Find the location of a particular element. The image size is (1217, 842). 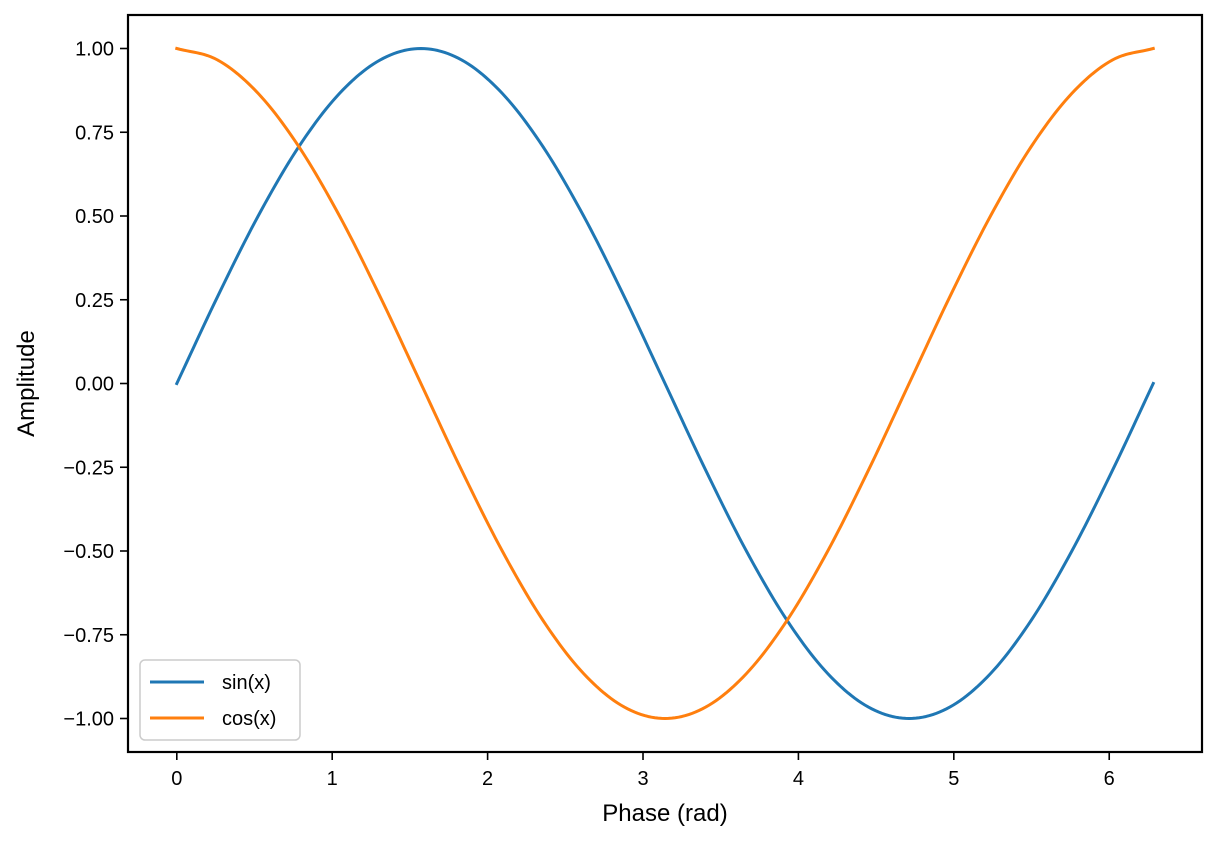

y-axis-title: Amplitude is located at coordinates (26, 383).